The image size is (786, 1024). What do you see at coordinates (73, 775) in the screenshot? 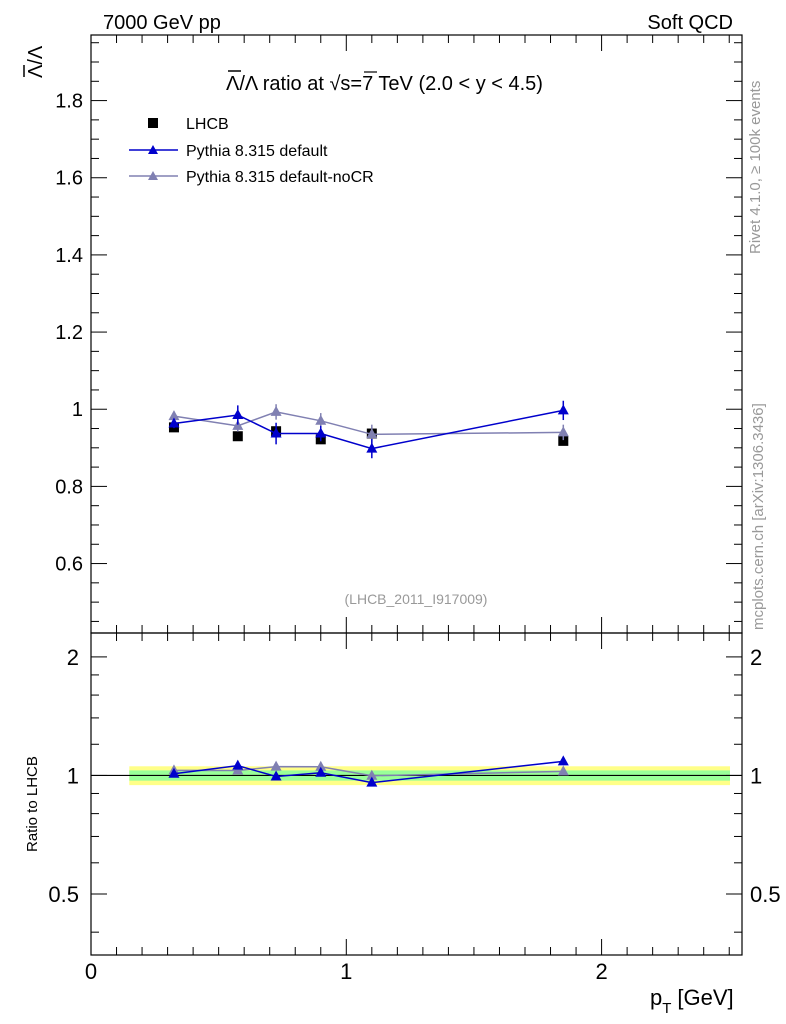
I see `ratio-ytick-label: 1` at bounding box center [73, 775].